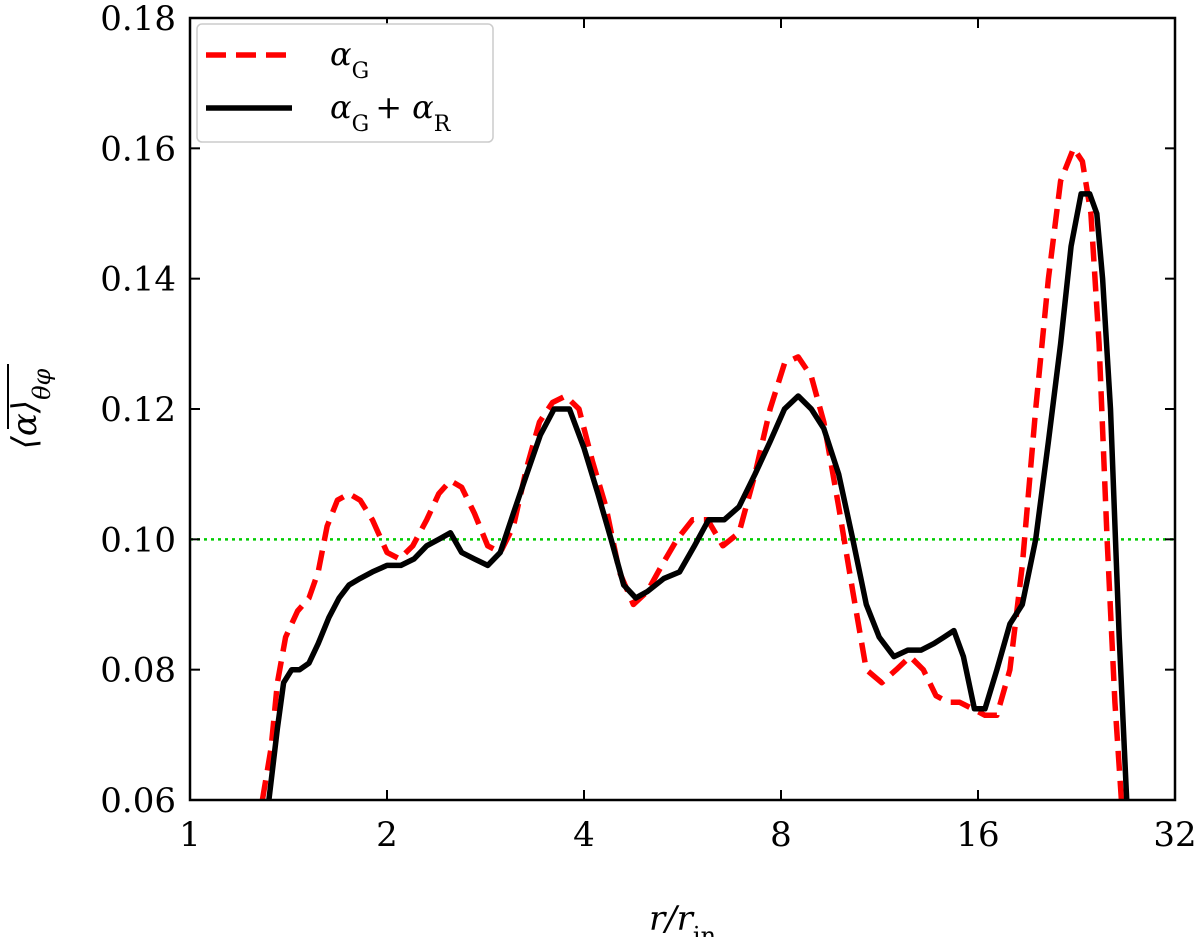 This screenshot has height=937, width=1200. What do you see at coordinates (138, 149) in the screenshot?
I see `y-tick-label: 0.16` at bounding box center [138, 149].